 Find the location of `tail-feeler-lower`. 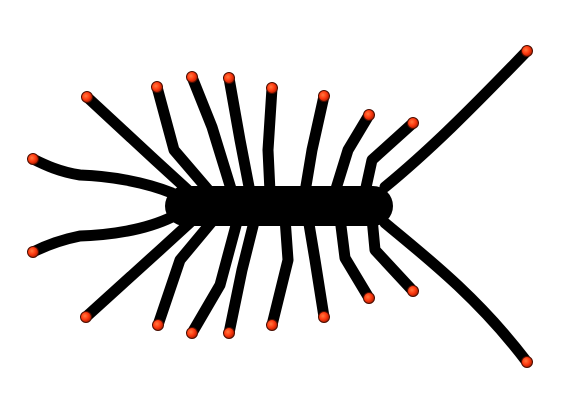

tail-feeler-lower is located at coordinates (102, 234).